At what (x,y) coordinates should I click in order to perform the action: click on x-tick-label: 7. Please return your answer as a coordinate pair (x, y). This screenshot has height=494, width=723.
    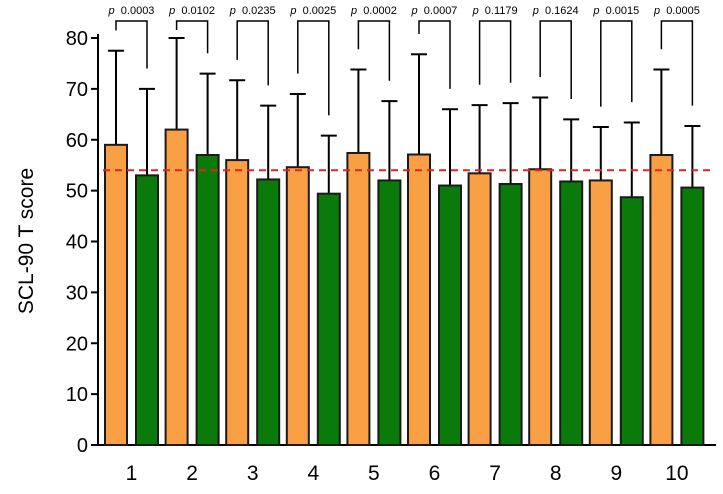
    Looking at the image, I should click on (495, 473).